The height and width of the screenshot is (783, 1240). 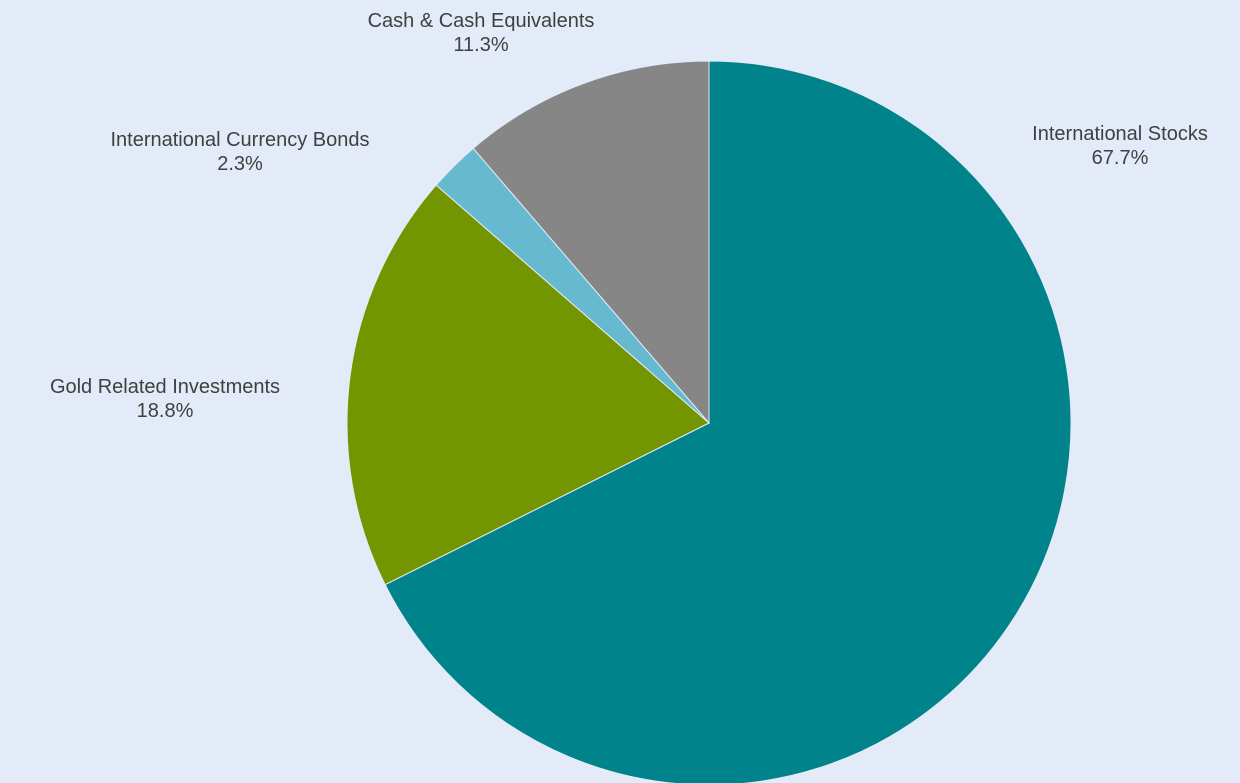 What do you see at coordinates (1120, 158) in the screenshot?
I see `slice-label-value: 67.7%` at bounding box center [1120, 158].